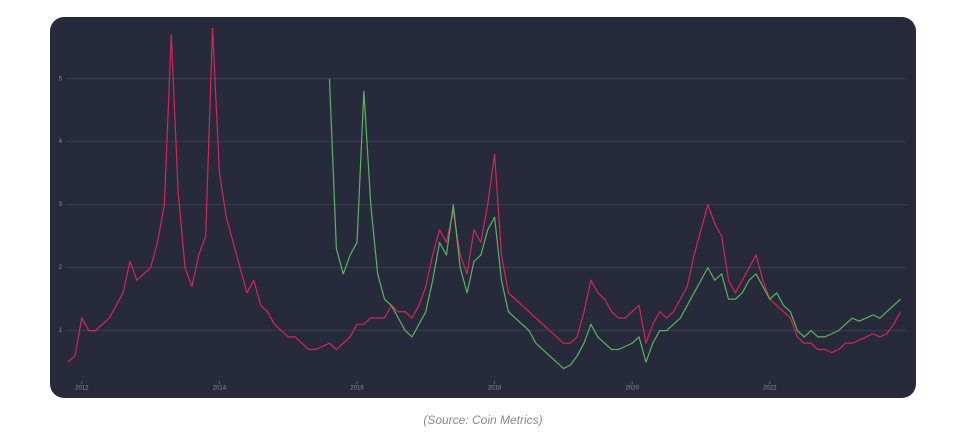 The image size is (960, 441). What do you see at coordinates (495, 389) in the screenshot?
I see `x-tick-label: 2018` at bounding box center [495, 389].